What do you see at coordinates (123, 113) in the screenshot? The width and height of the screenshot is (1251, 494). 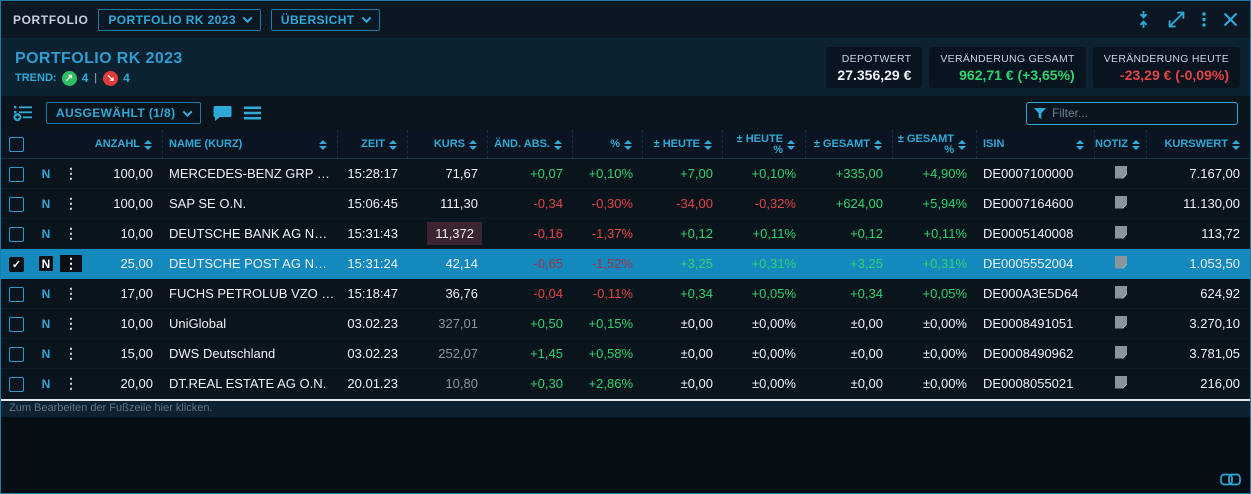 I see `selection-dropdown: AUSGEWÄHLT (1/8)` at bounding box center [123, 113].